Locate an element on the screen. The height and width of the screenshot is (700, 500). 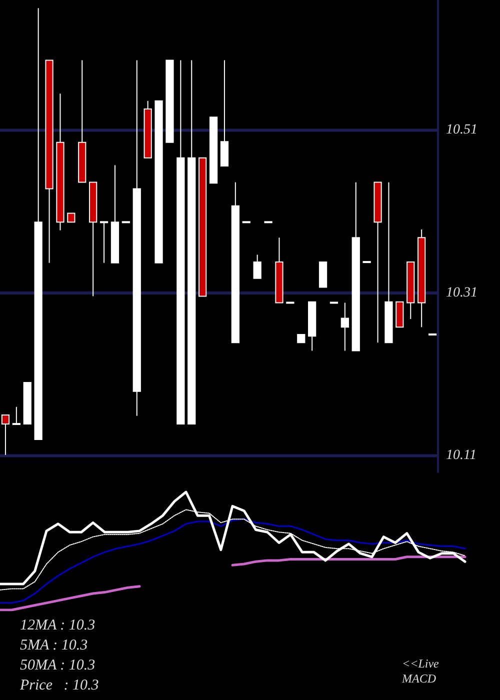
y-tick-label: 10.11 is located at coordinates (461, 456).